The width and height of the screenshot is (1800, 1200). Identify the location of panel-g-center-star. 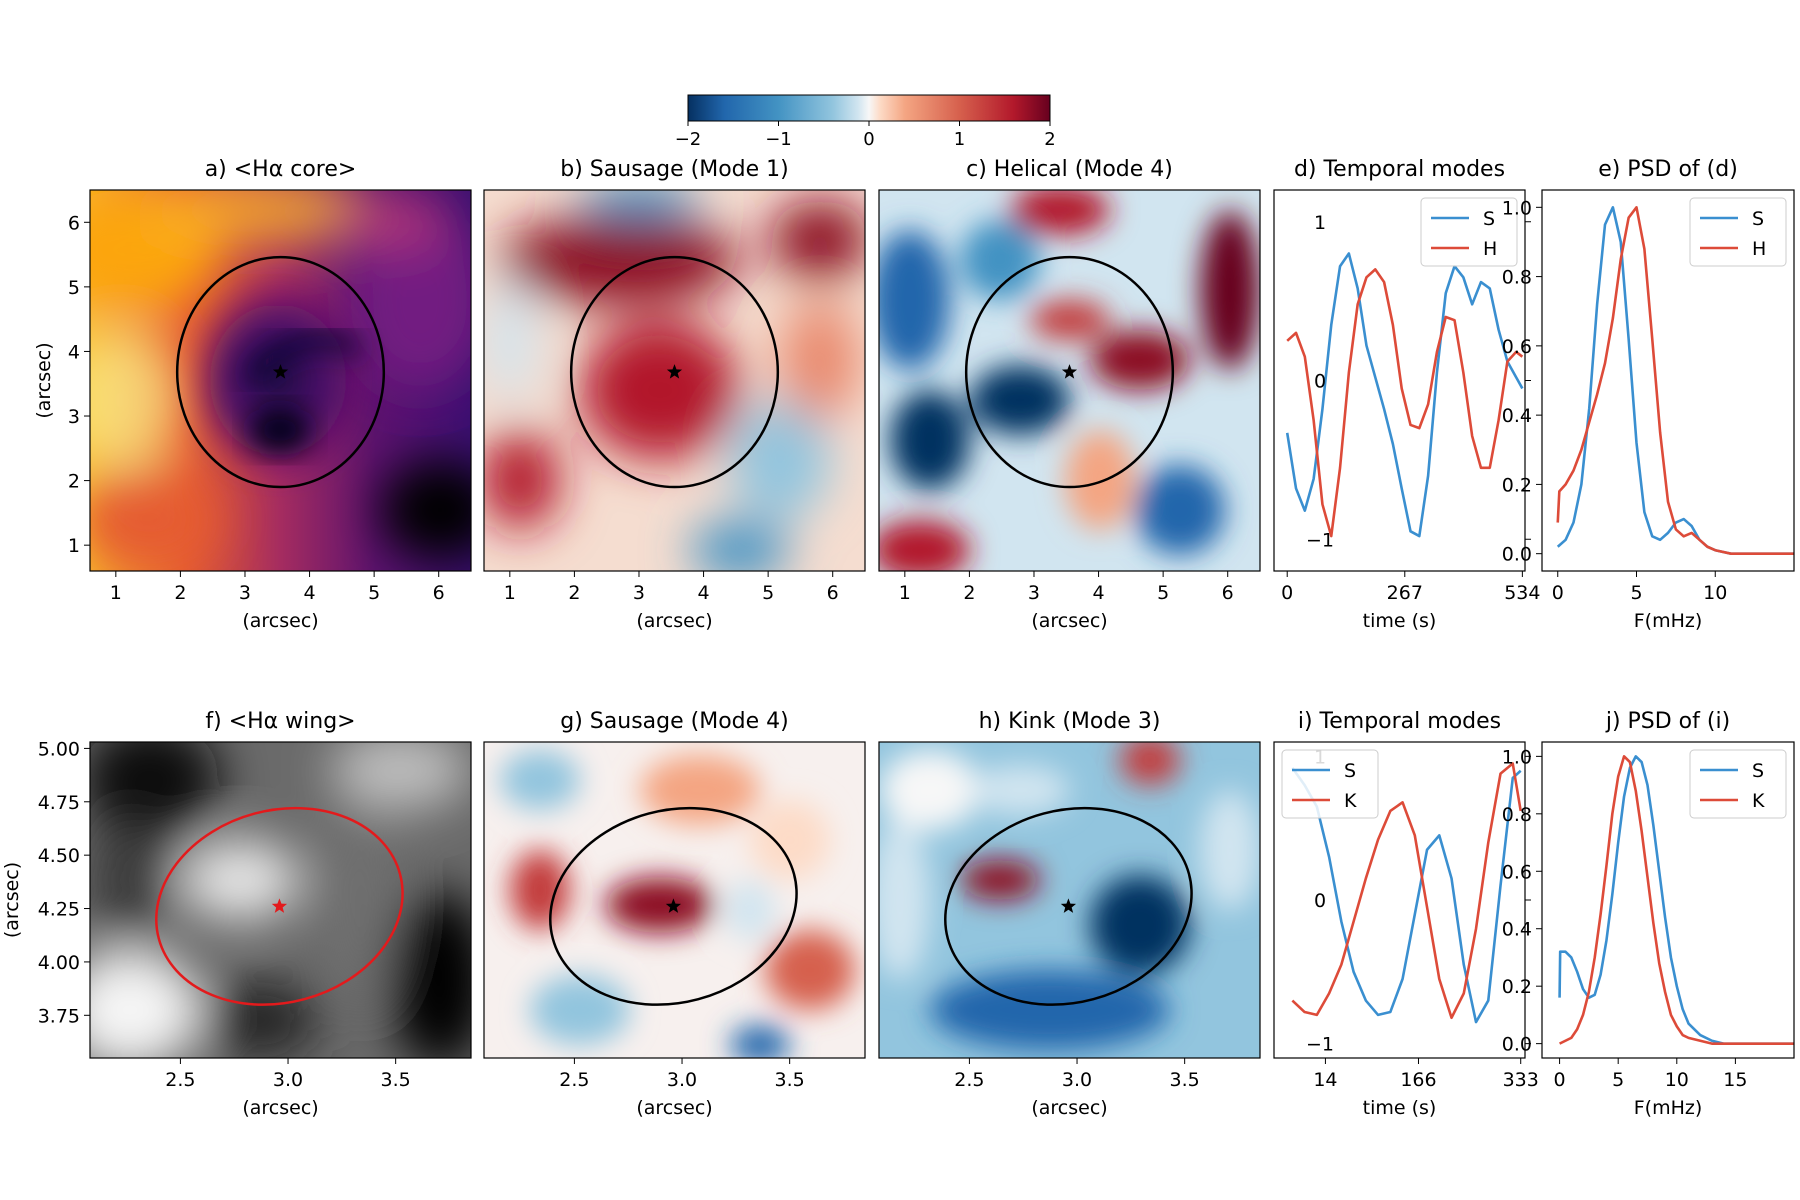
(673, 905).